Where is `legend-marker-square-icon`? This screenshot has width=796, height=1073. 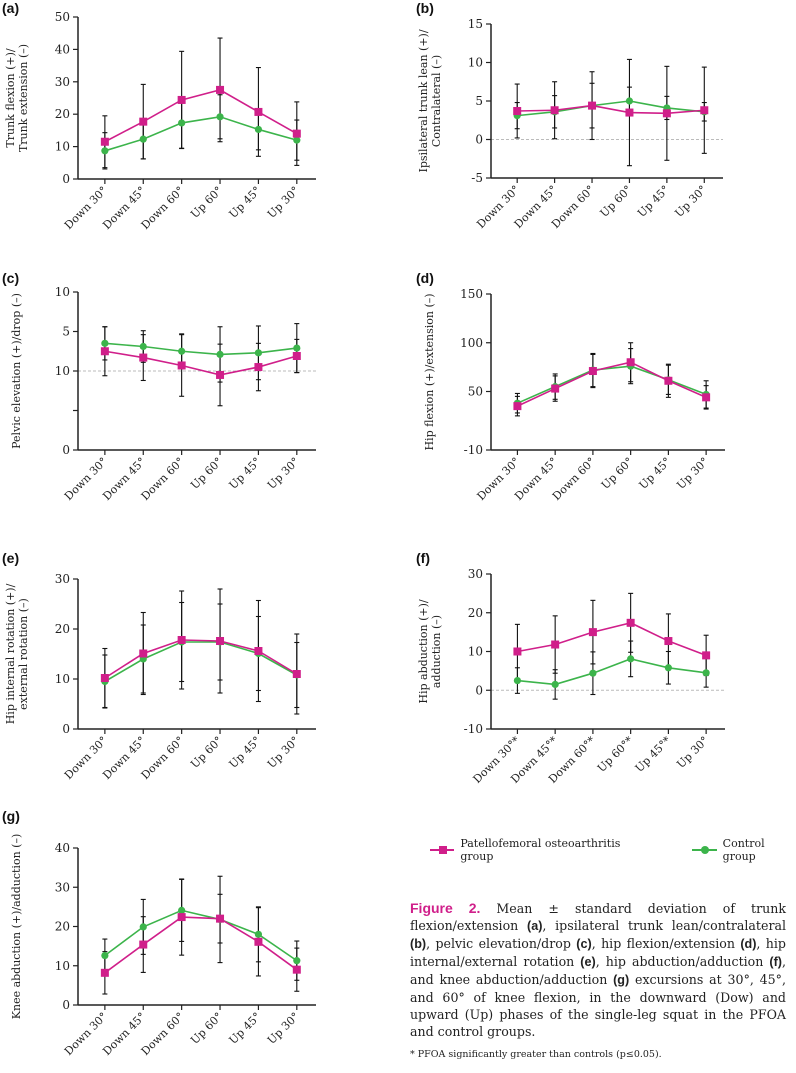 legend-marker-square-icon is located at coordinates (442, 850).